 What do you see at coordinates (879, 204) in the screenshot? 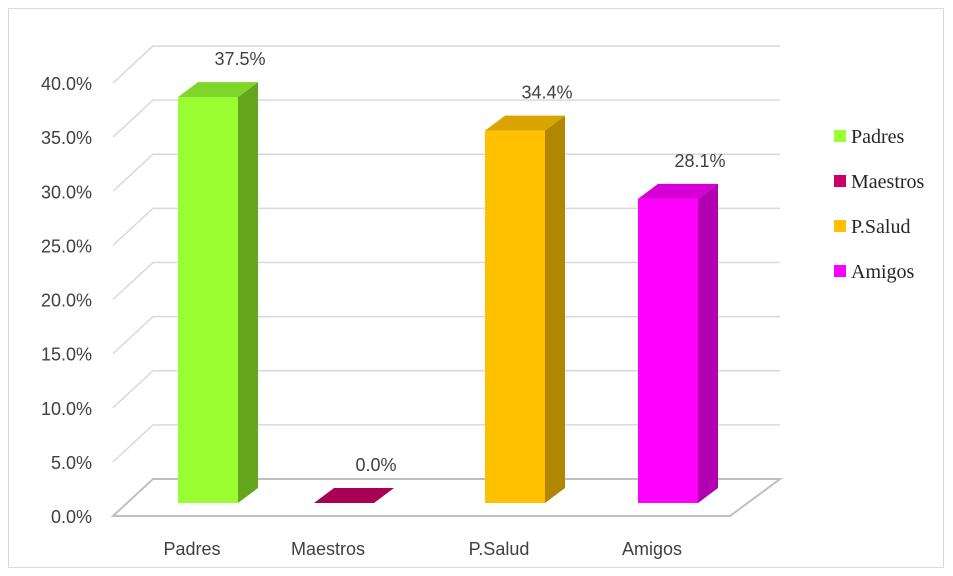
I see `legend: Padres Maestros P.Salud Amigos` at bounding box center [879, 204].